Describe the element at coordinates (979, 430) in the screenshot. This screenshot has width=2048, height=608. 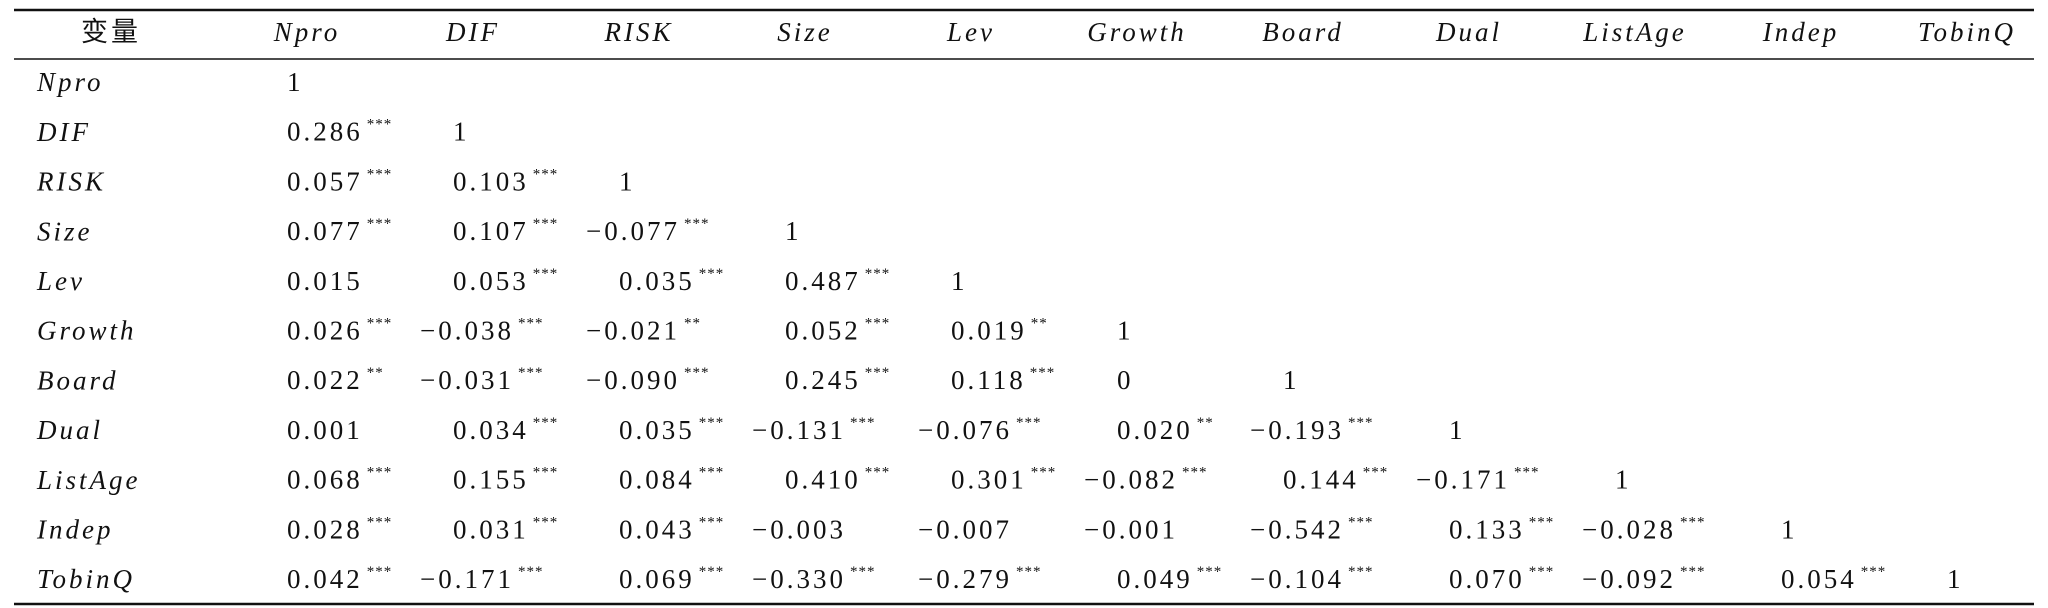
I see `cell: −0.076 ***` at that location.